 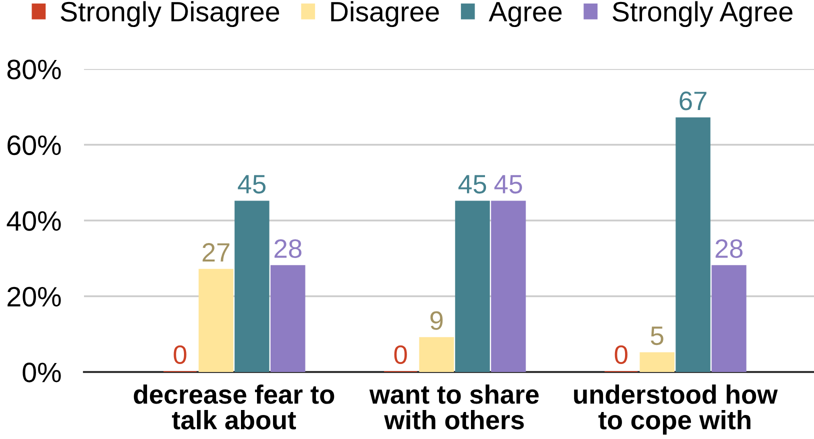 What do you see at coordinates (436, 320) in the screenshot?
I see `data-label: 9` at bounding box center [436, 320].